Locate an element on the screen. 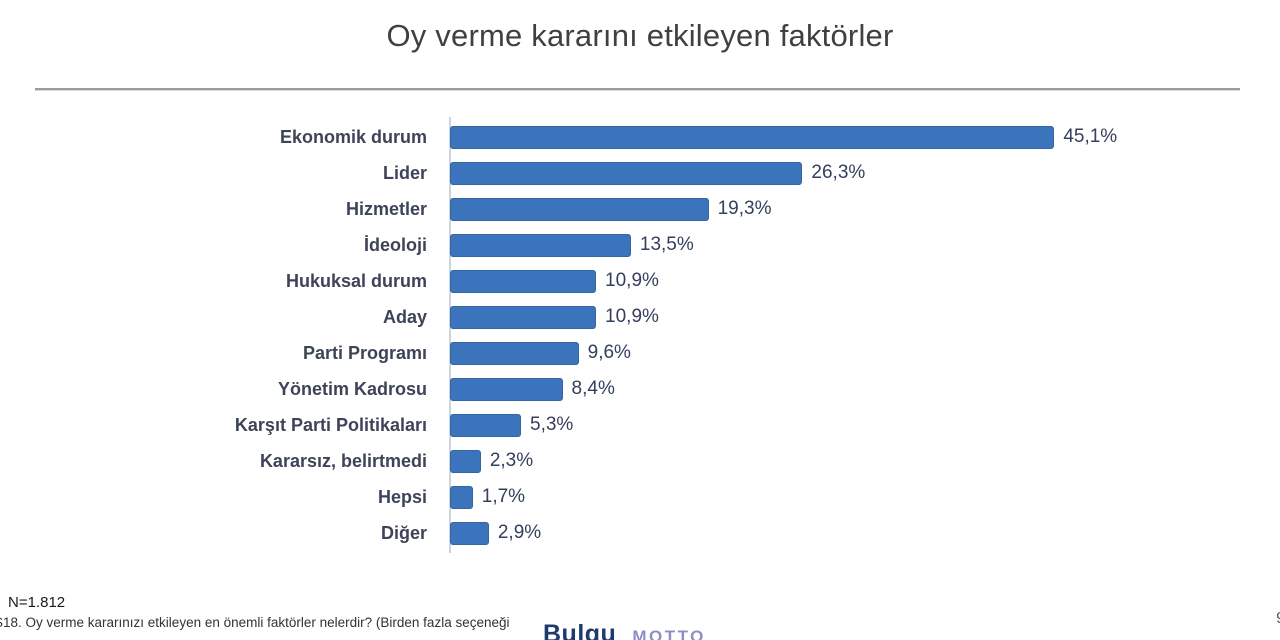 The width and height of the screenshot is (1280, 640). title-divider is located at coordinates (637, 89).